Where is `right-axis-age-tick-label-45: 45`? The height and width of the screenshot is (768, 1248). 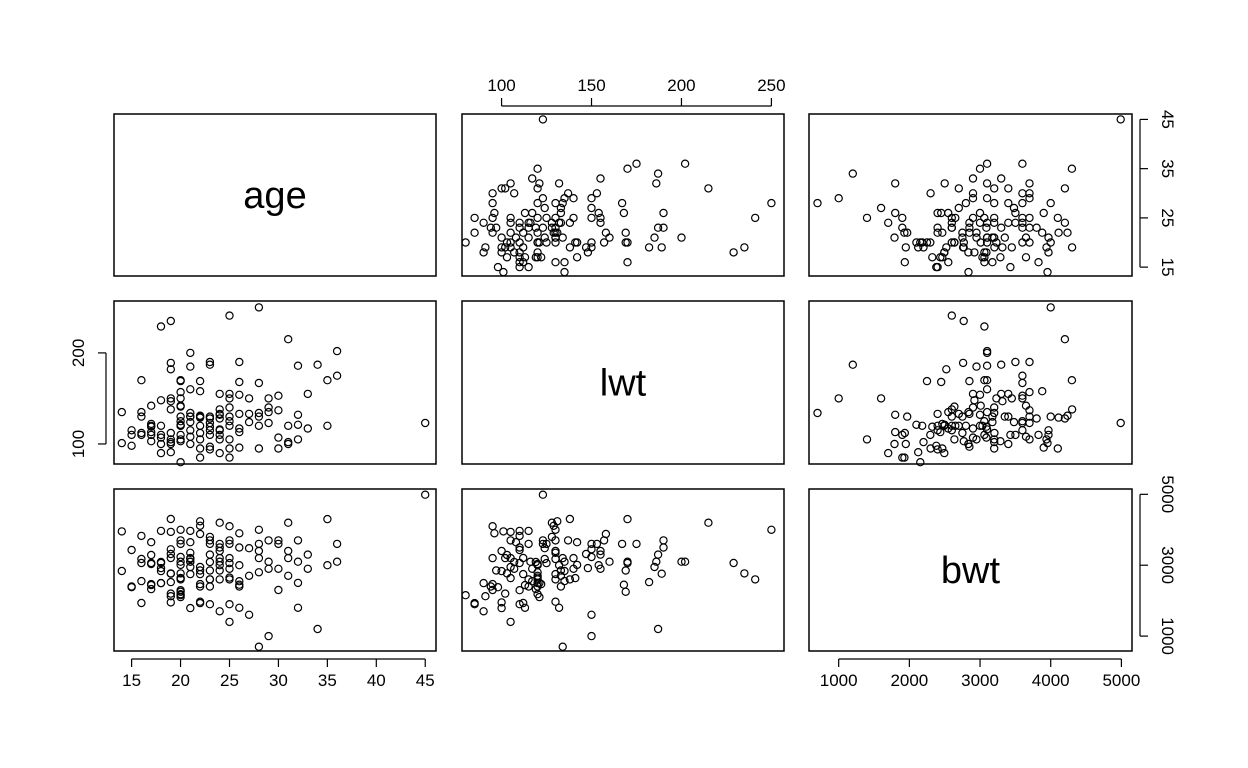
right-axis-age-tick-label-45: 45 is located at coordinates (1167, 119).